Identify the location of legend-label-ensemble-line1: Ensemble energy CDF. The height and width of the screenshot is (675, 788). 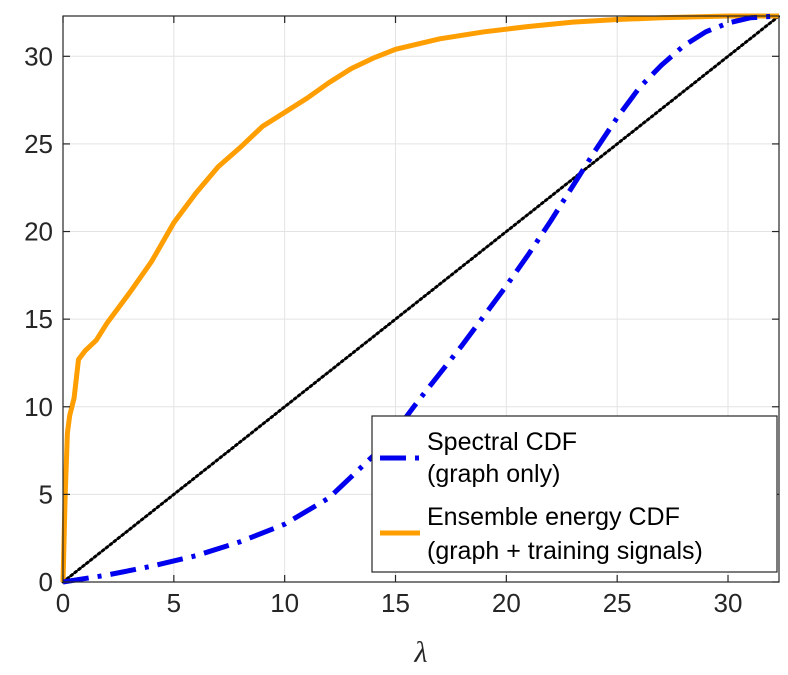
(553, 517).